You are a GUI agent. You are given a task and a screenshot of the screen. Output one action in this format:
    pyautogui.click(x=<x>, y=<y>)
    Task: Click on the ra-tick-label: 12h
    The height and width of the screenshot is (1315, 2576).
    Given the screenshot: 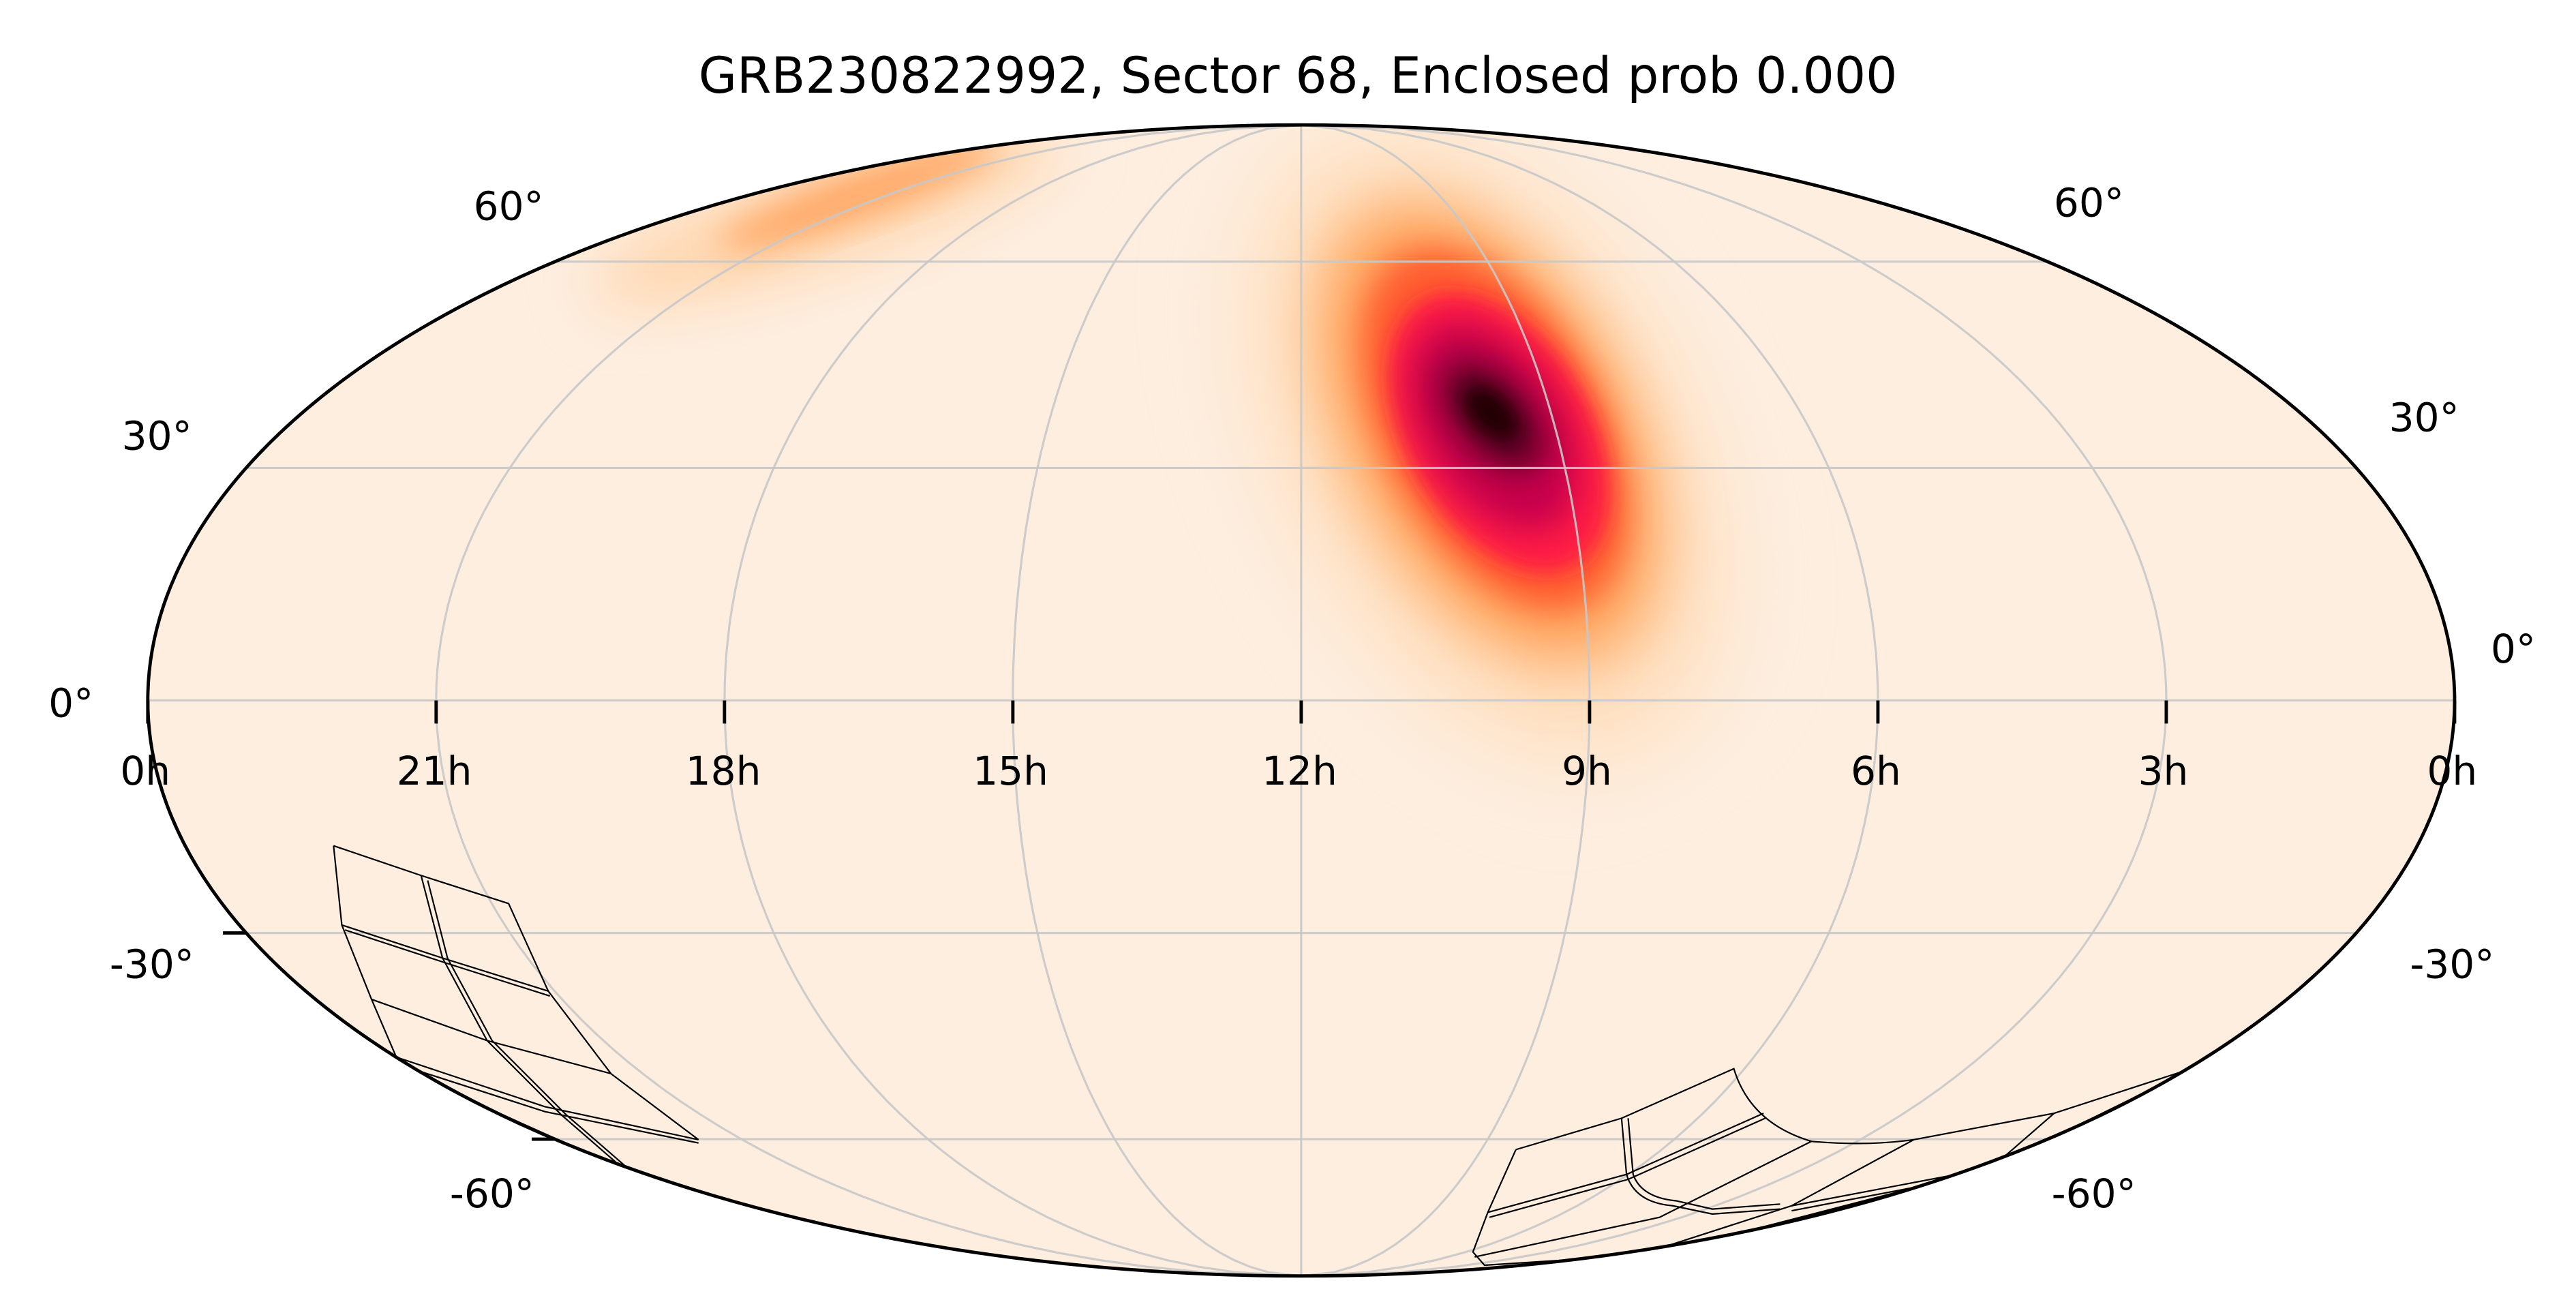 What is the action you would take?
    pyautogui.click(x=1300, y=771)
    